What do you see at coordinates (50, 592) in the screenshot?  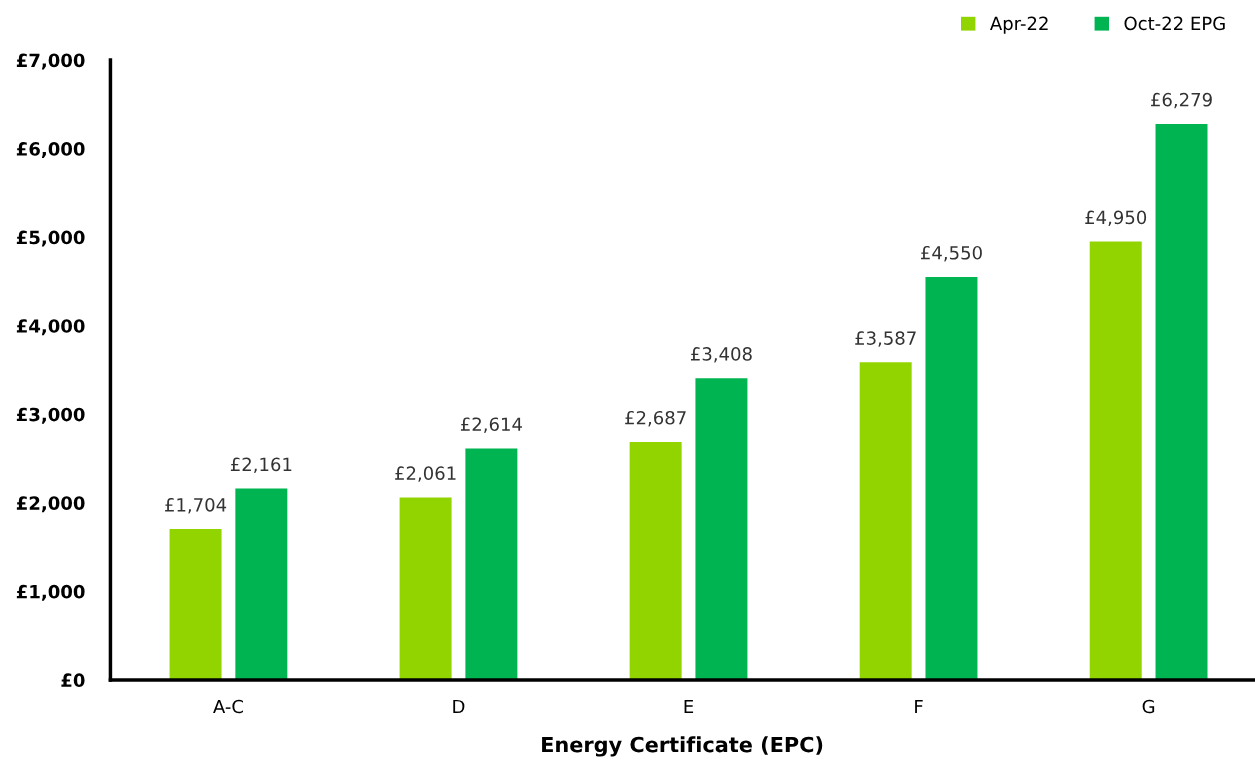 I see `y-tick-label: £1,000` at bounding box center [50, 592].